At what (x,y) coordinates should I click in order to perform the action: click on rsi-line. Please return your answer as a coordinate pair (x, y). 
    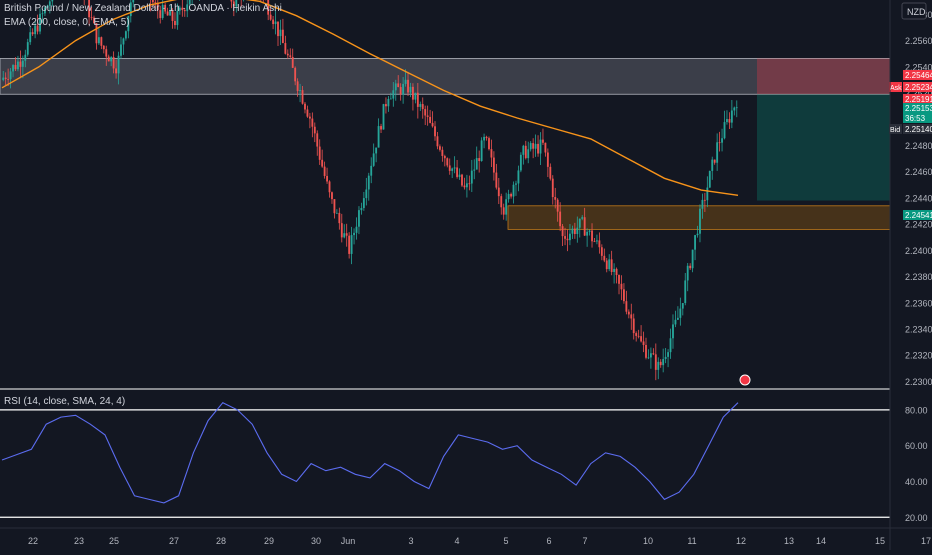
    Looking at the image, I should click on (370, 453).